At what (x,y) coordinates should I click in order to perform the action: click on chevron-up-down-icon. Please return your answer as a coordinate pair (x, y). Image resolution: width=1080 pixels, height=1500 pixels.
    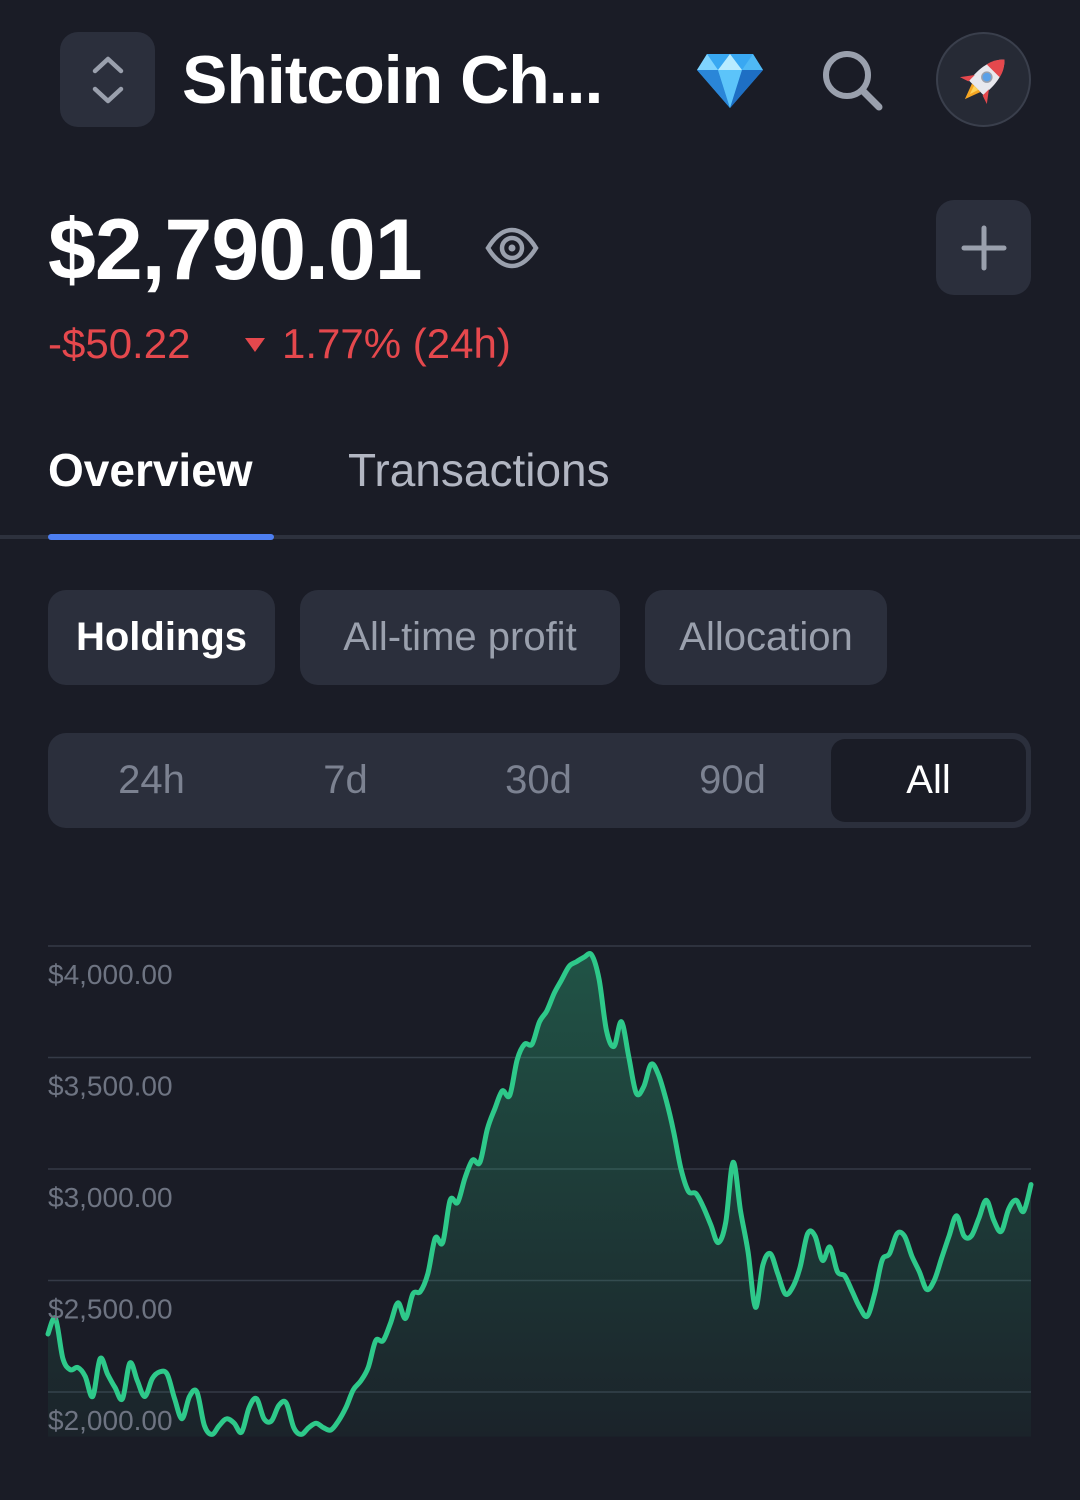
    Looking at the image, I should click on (107, 79).